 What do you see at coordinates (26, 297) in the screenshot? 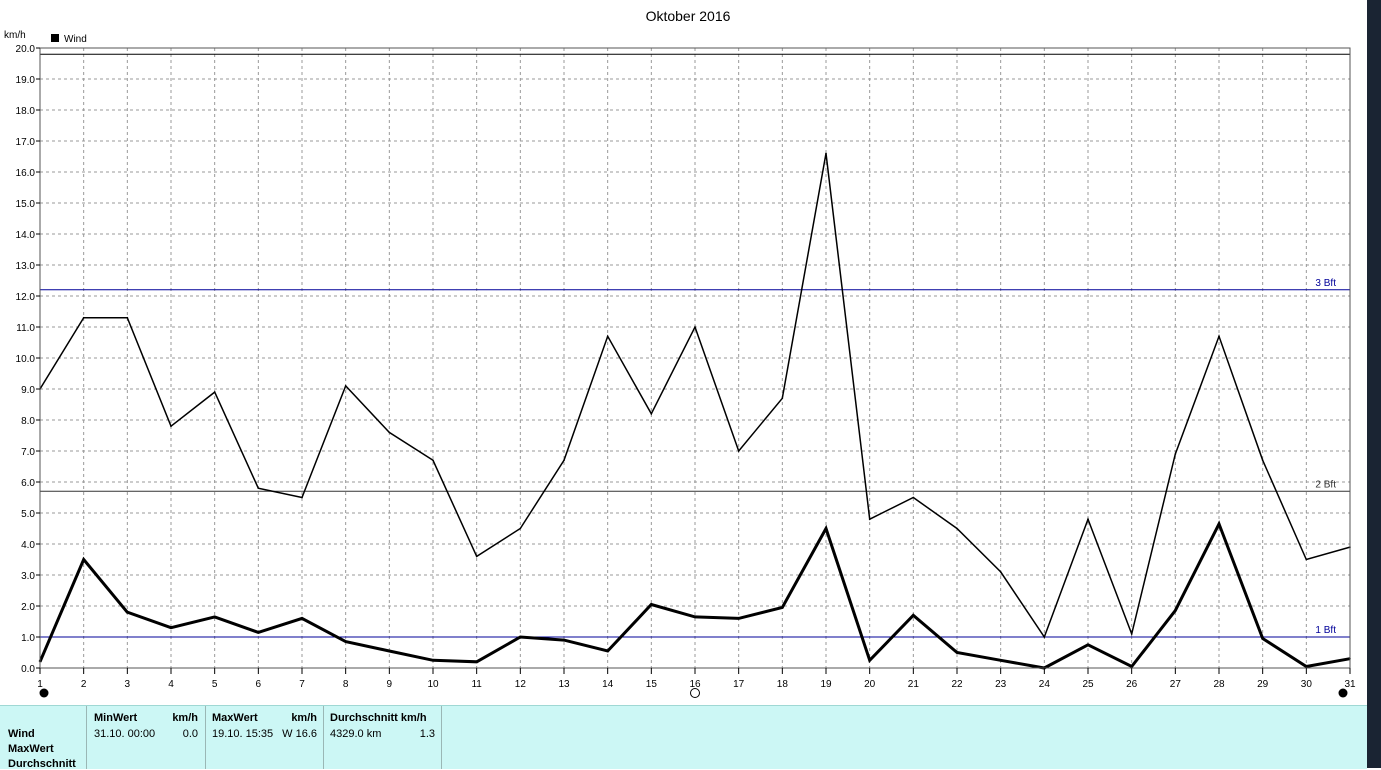
I see `y-tick-label: 12.0` at bounding box center [26, 297].